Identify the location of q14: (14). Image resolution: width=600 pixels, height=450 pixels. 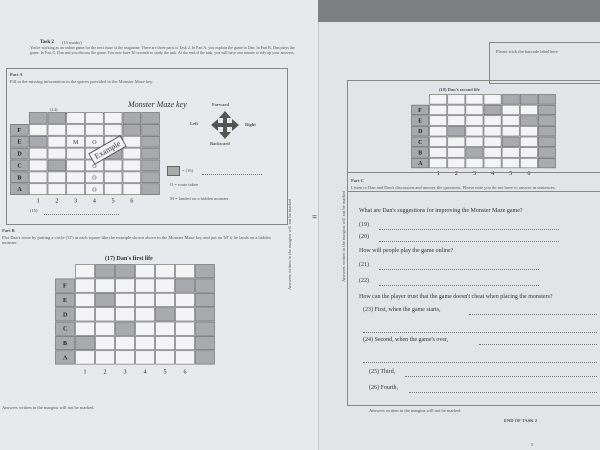
(54, 109).